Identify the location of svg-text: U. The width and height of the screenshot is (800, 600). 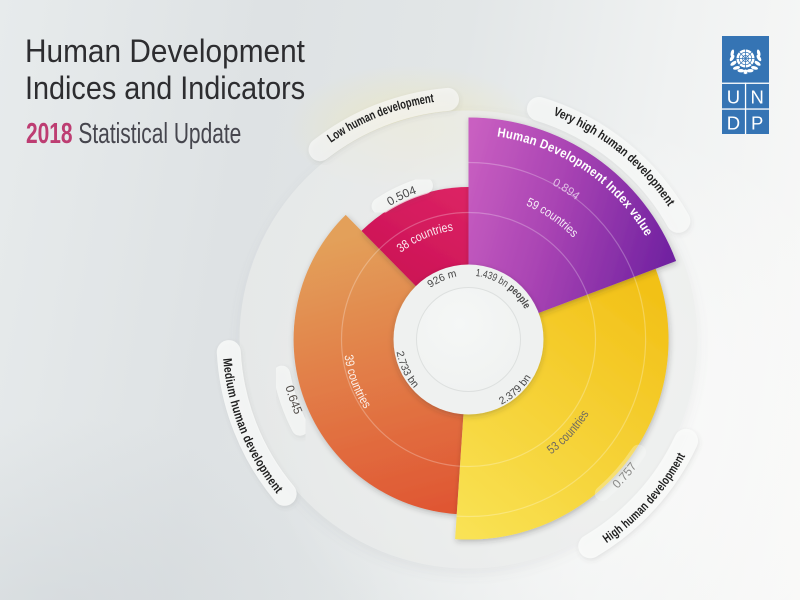
(733, 97).